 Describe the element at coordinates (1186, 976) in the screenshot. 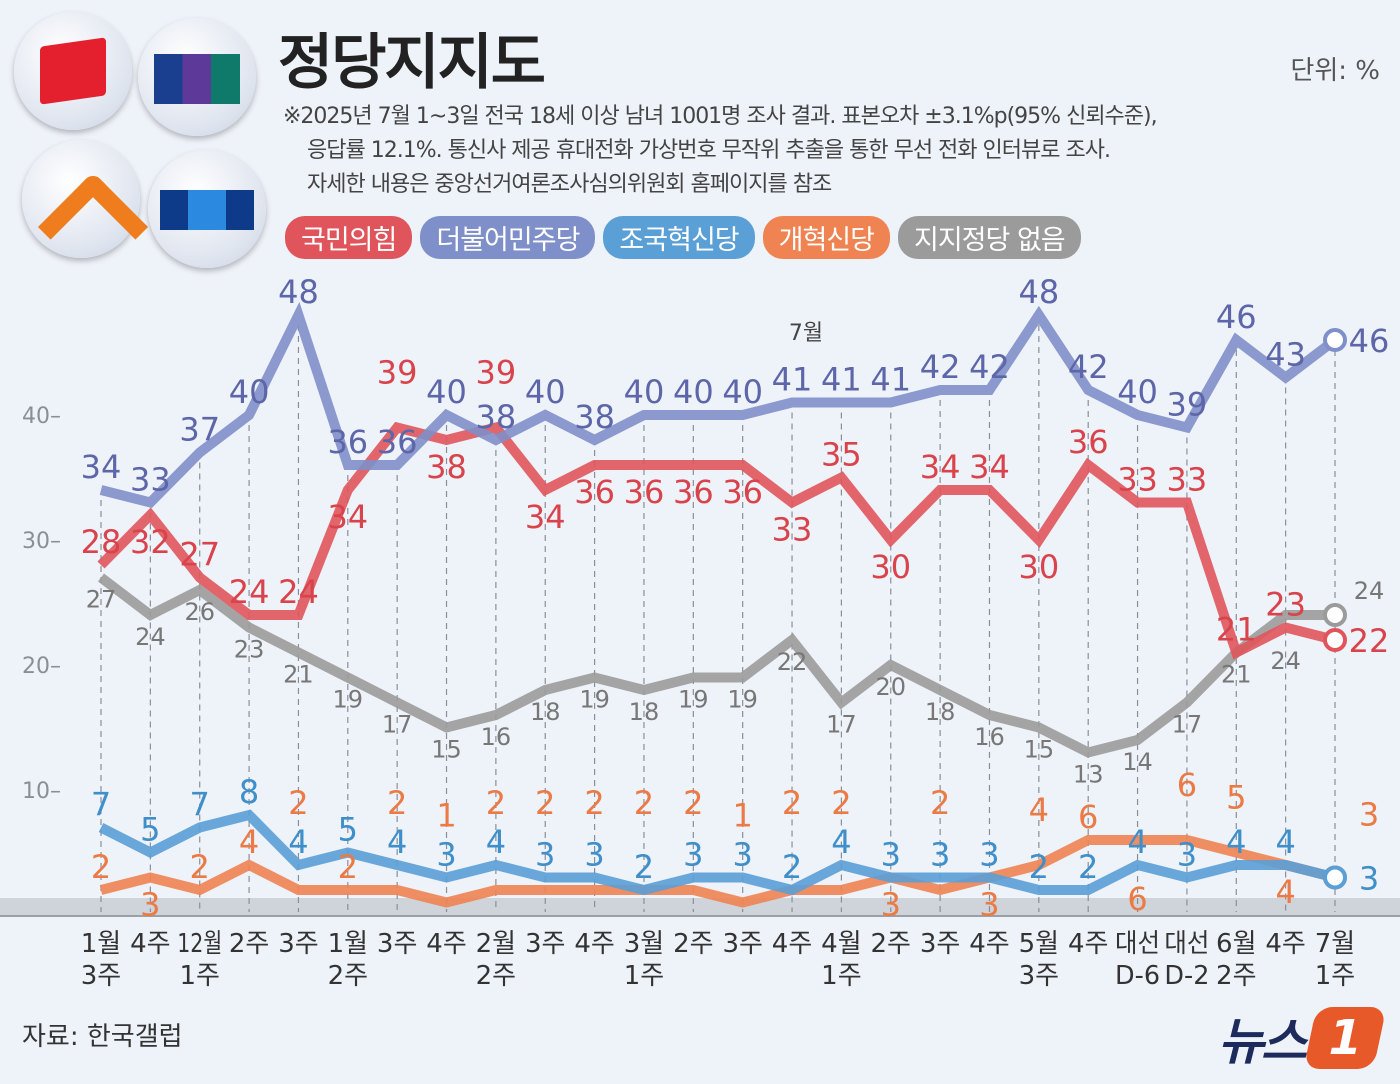

I see `x-tick-label: D-2` at that location.